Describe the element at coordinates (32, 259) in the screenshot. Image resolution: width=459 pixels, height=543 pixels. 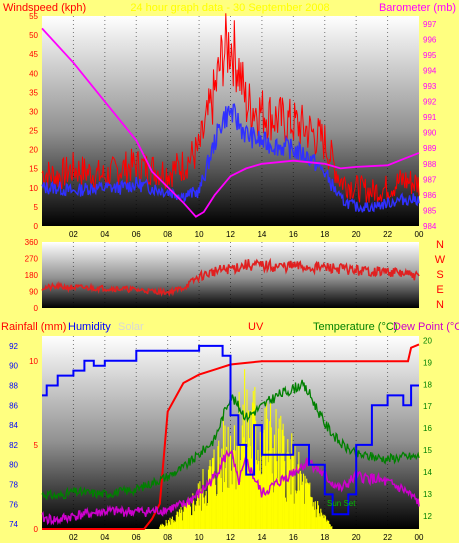
I see `direction-tick-label: 270` at that location.